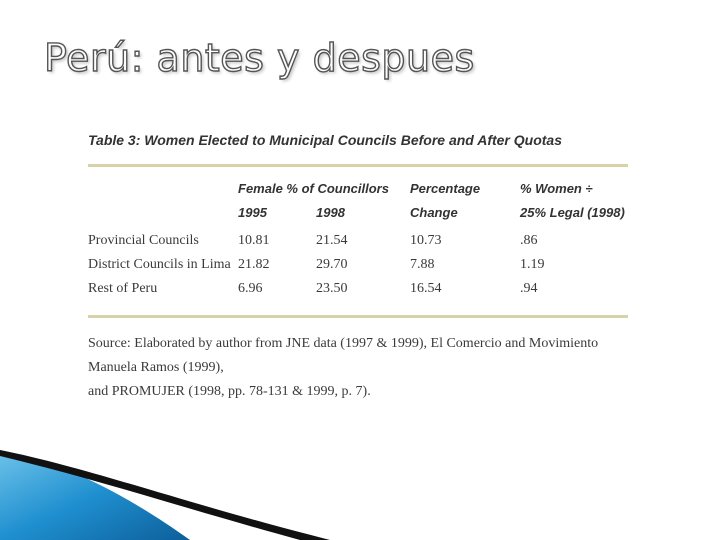 The image size is (720, 540). Describe the element at coordinates (358, 165) in the screenshot. I see `top-rule` at that location.